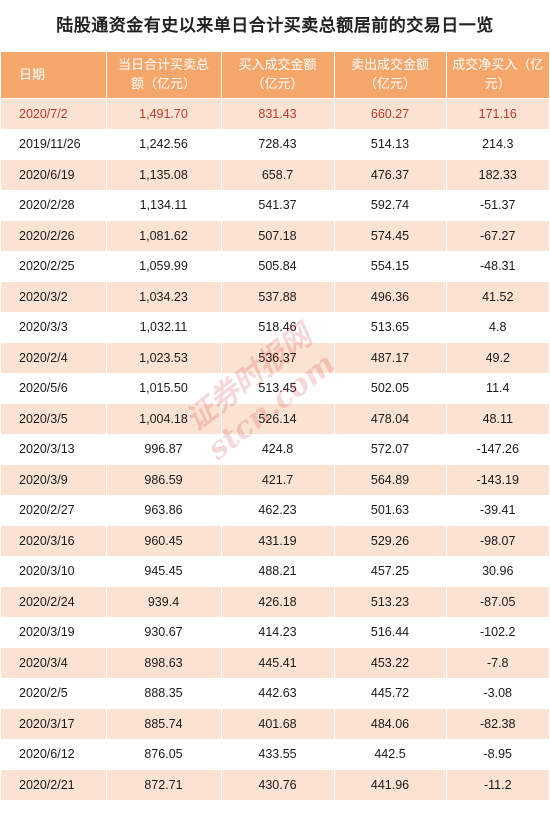  I want to click on cell-total: 930.67, so click(164, 632).